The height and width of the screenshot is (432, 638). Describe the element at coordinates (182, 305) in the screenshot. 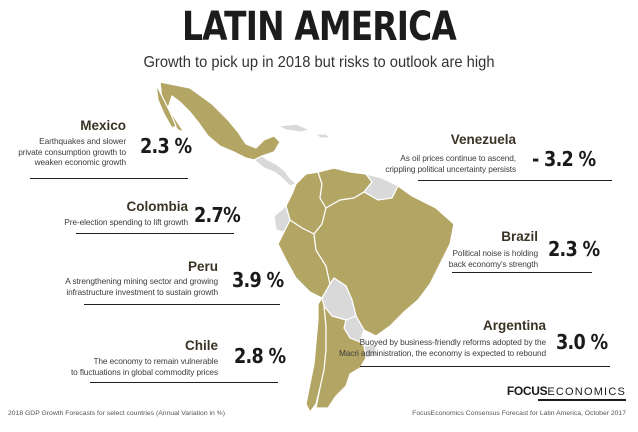

I see `peru-divider` at that location.